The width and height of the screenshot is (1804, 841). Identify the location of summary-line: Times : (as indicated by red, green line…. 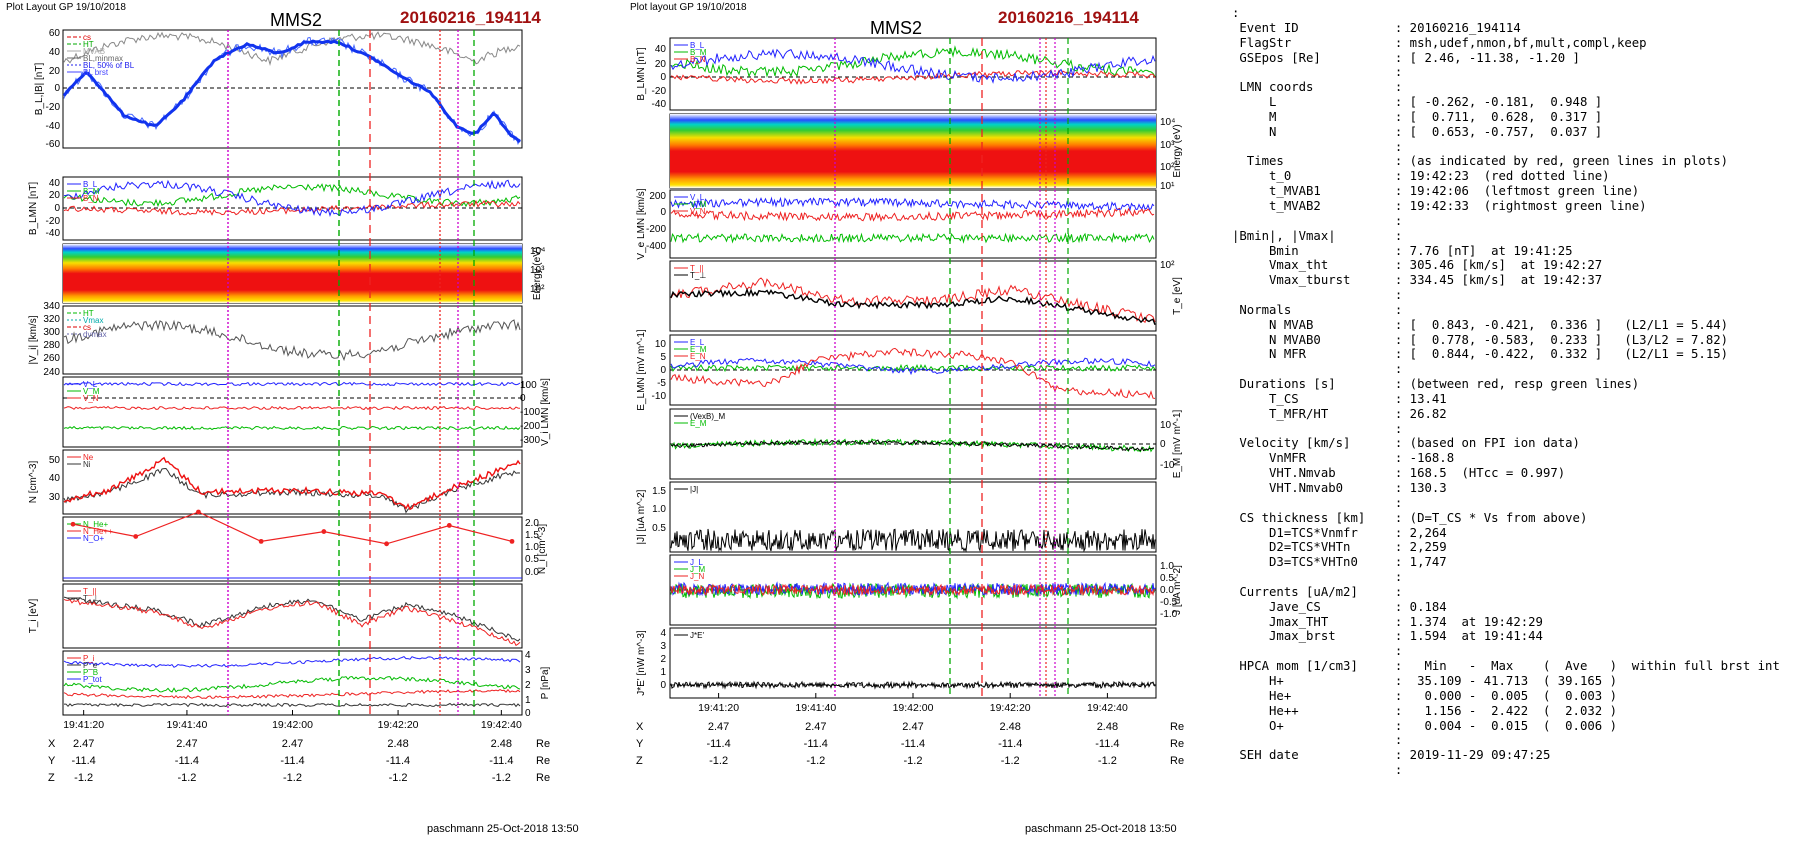
(1480, 161).